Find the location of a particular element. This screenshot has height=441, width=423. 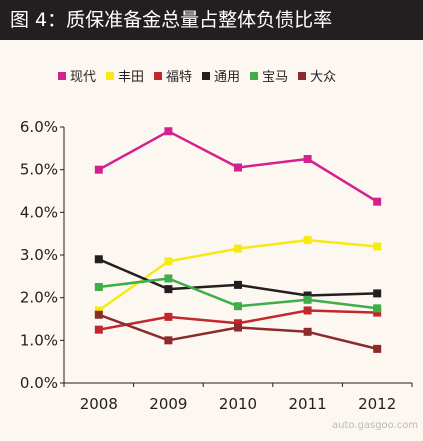

data-point-福特-2012 is located at coordinates (377, 312).